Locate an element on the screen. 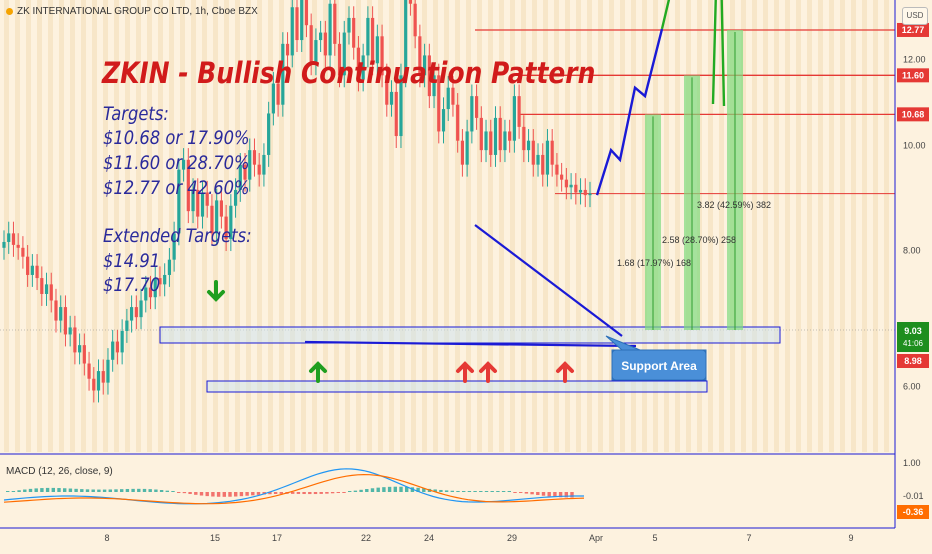 The height and width of the screenshot is (554, 932). time-tick: Apr is located at coordinates (596, 538).